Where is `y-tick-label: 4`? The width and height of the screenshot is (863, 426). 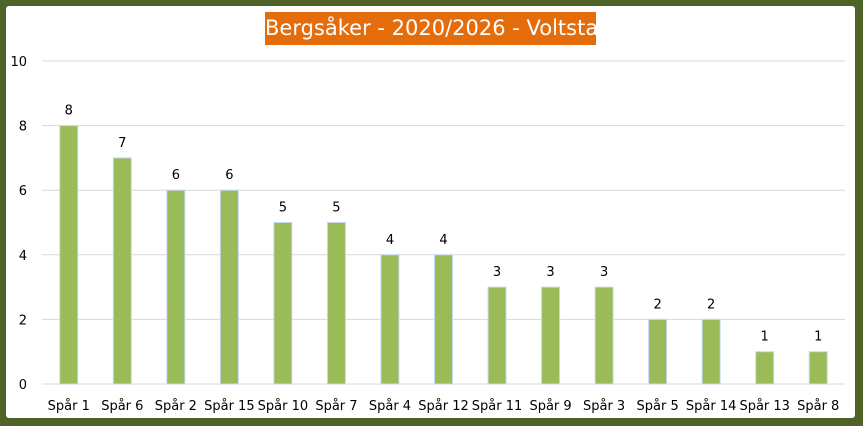
y-tick-label: 4 is located at coordinates (23, 256).